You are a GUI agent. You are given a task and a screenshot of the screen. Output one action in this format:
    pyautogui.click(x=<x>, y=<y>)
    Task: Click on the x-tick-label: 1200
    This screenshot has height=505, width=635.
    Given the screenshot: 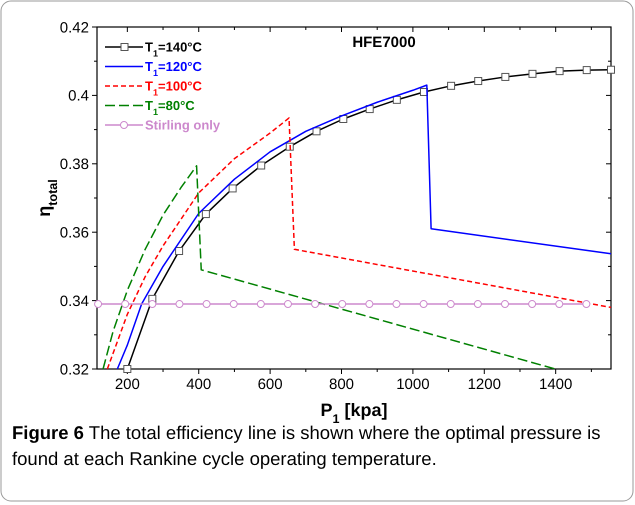 What is the action you would take?
    pyautogui.click(x=484, y=384)
    